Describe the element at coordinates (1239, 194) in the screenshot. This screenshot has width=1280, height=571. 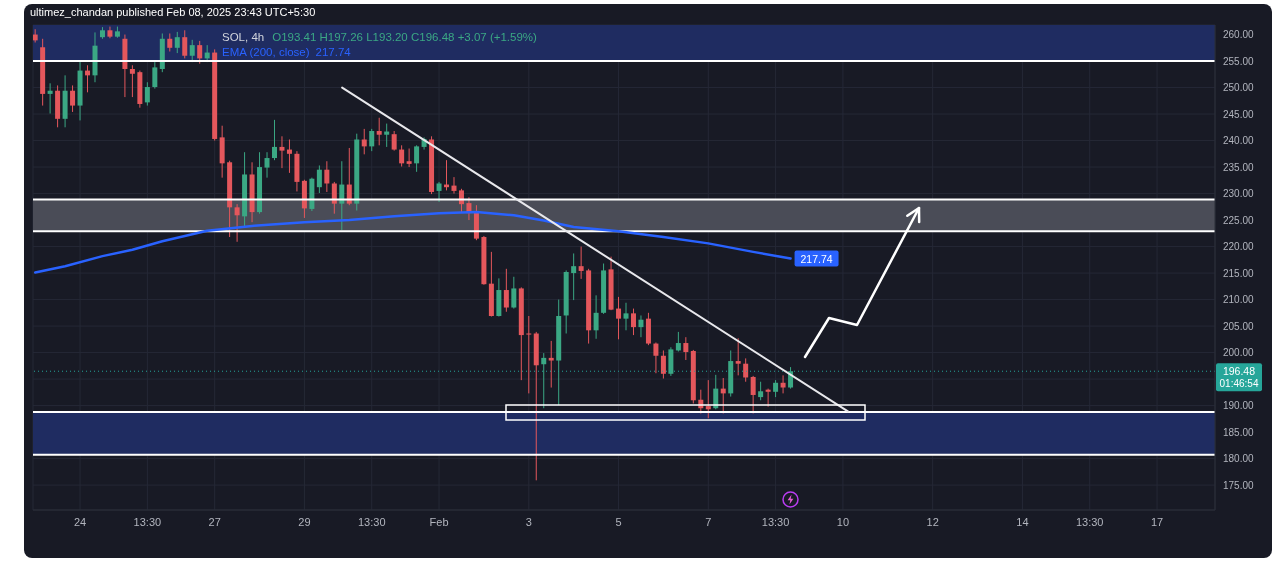
I see `y-tick-label: 230.00` at that location.